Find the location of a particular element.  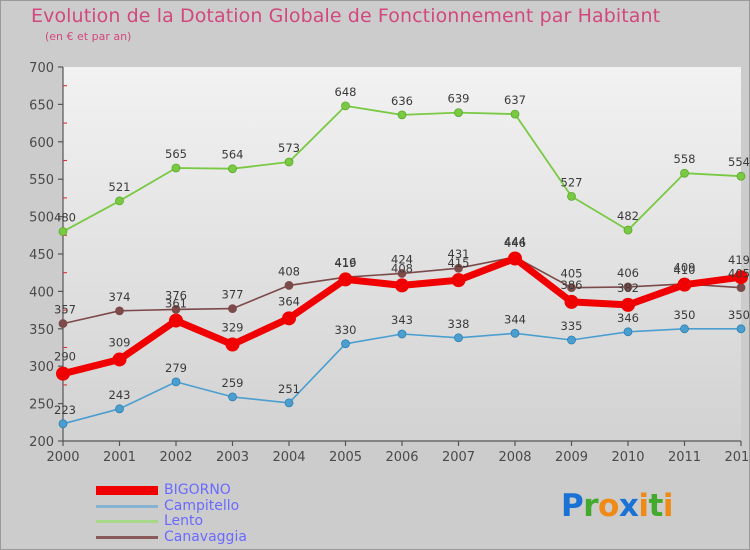

data-label: 343 is located at coordinates (402, 320).